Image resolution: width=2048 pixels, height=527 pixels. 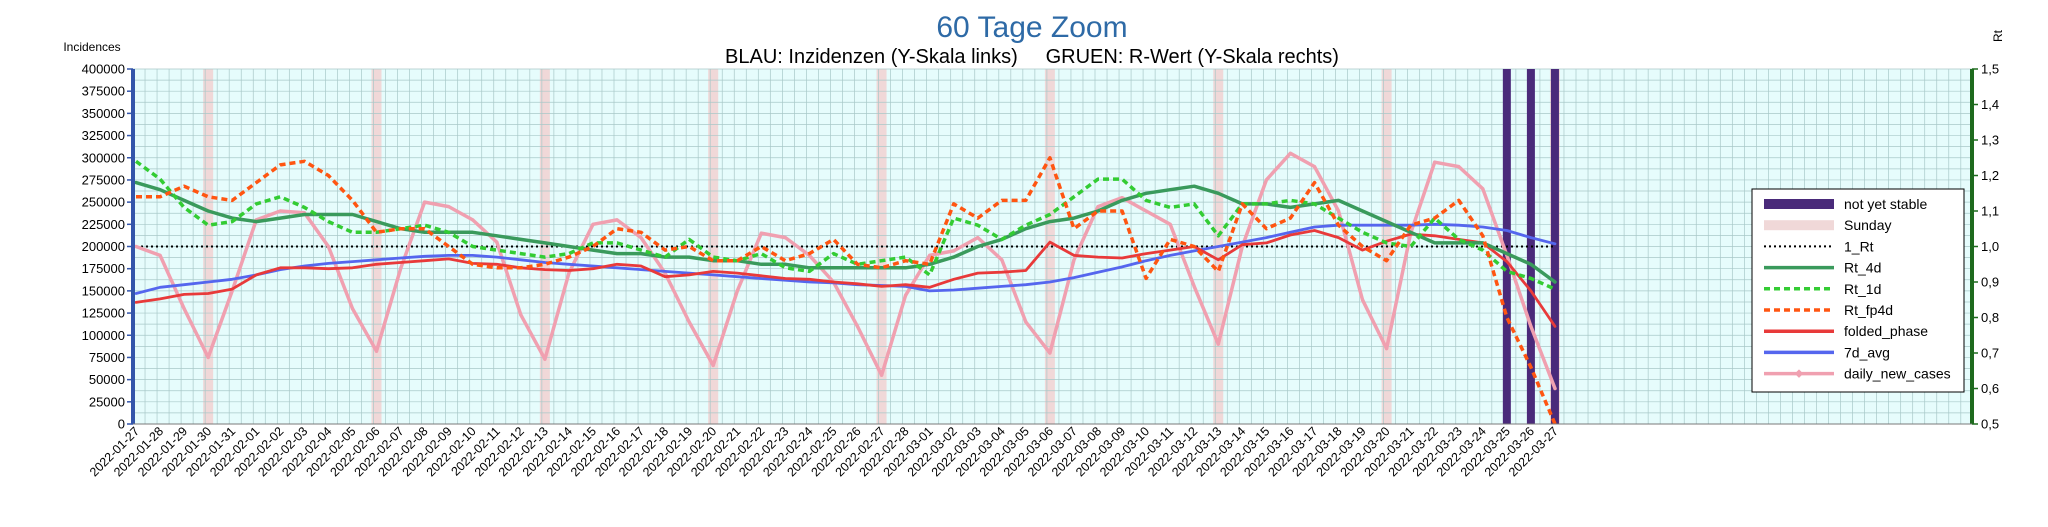 I want to click on y-tick-label: 175000, so click(x=103, y=268).